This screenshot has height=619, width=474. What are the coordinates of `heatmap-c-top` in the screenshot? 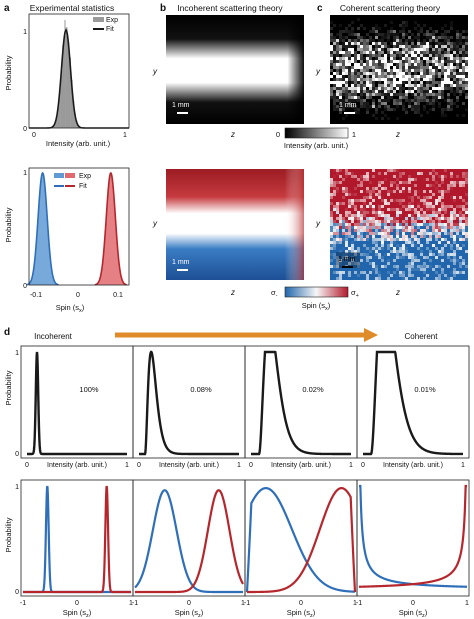 It's located at (399, 69).